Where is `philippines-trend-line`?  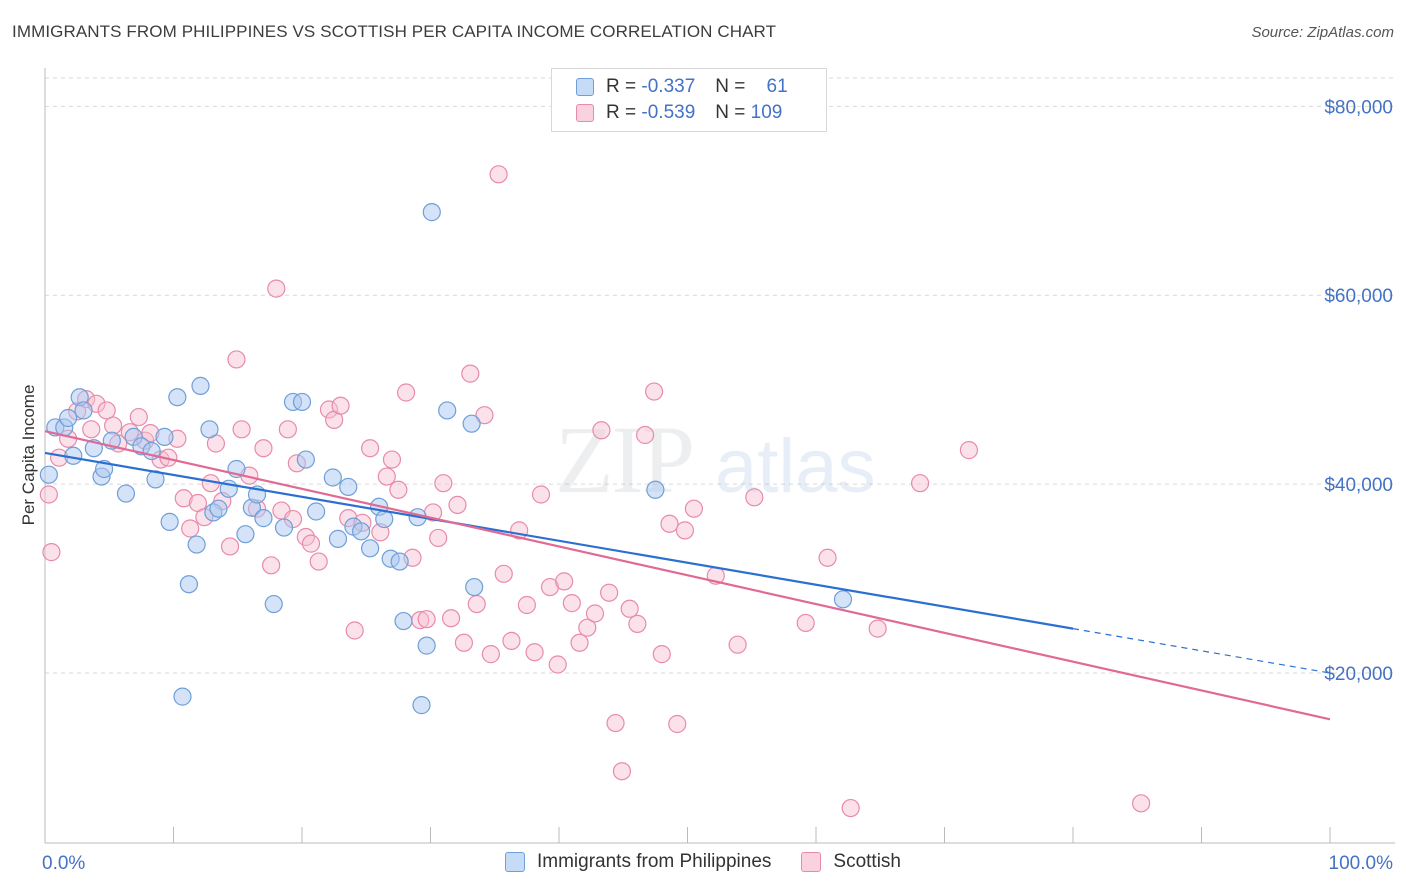 philippines-trend-line is located at coordinates (559, 540).